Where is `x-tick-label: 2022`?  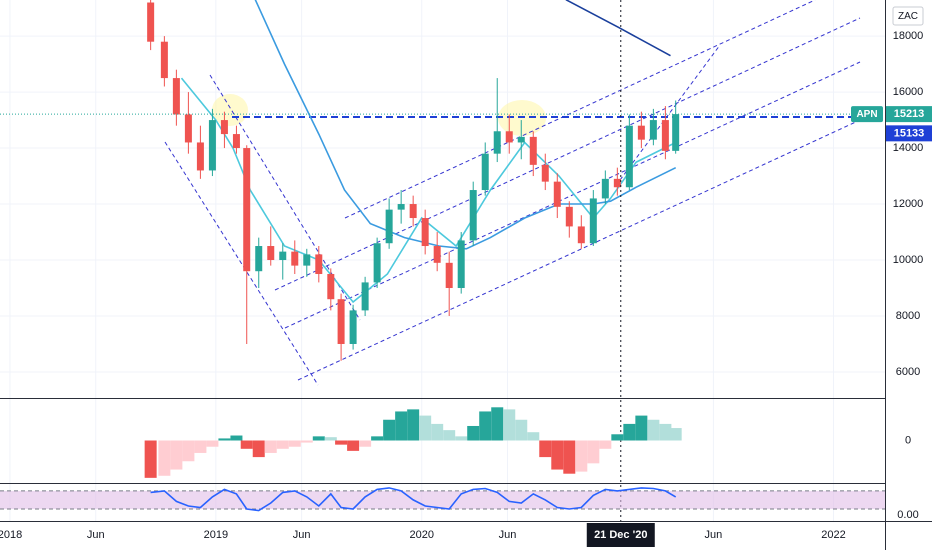
x-tick-label: 2022 is located at coordinates (833, 535).